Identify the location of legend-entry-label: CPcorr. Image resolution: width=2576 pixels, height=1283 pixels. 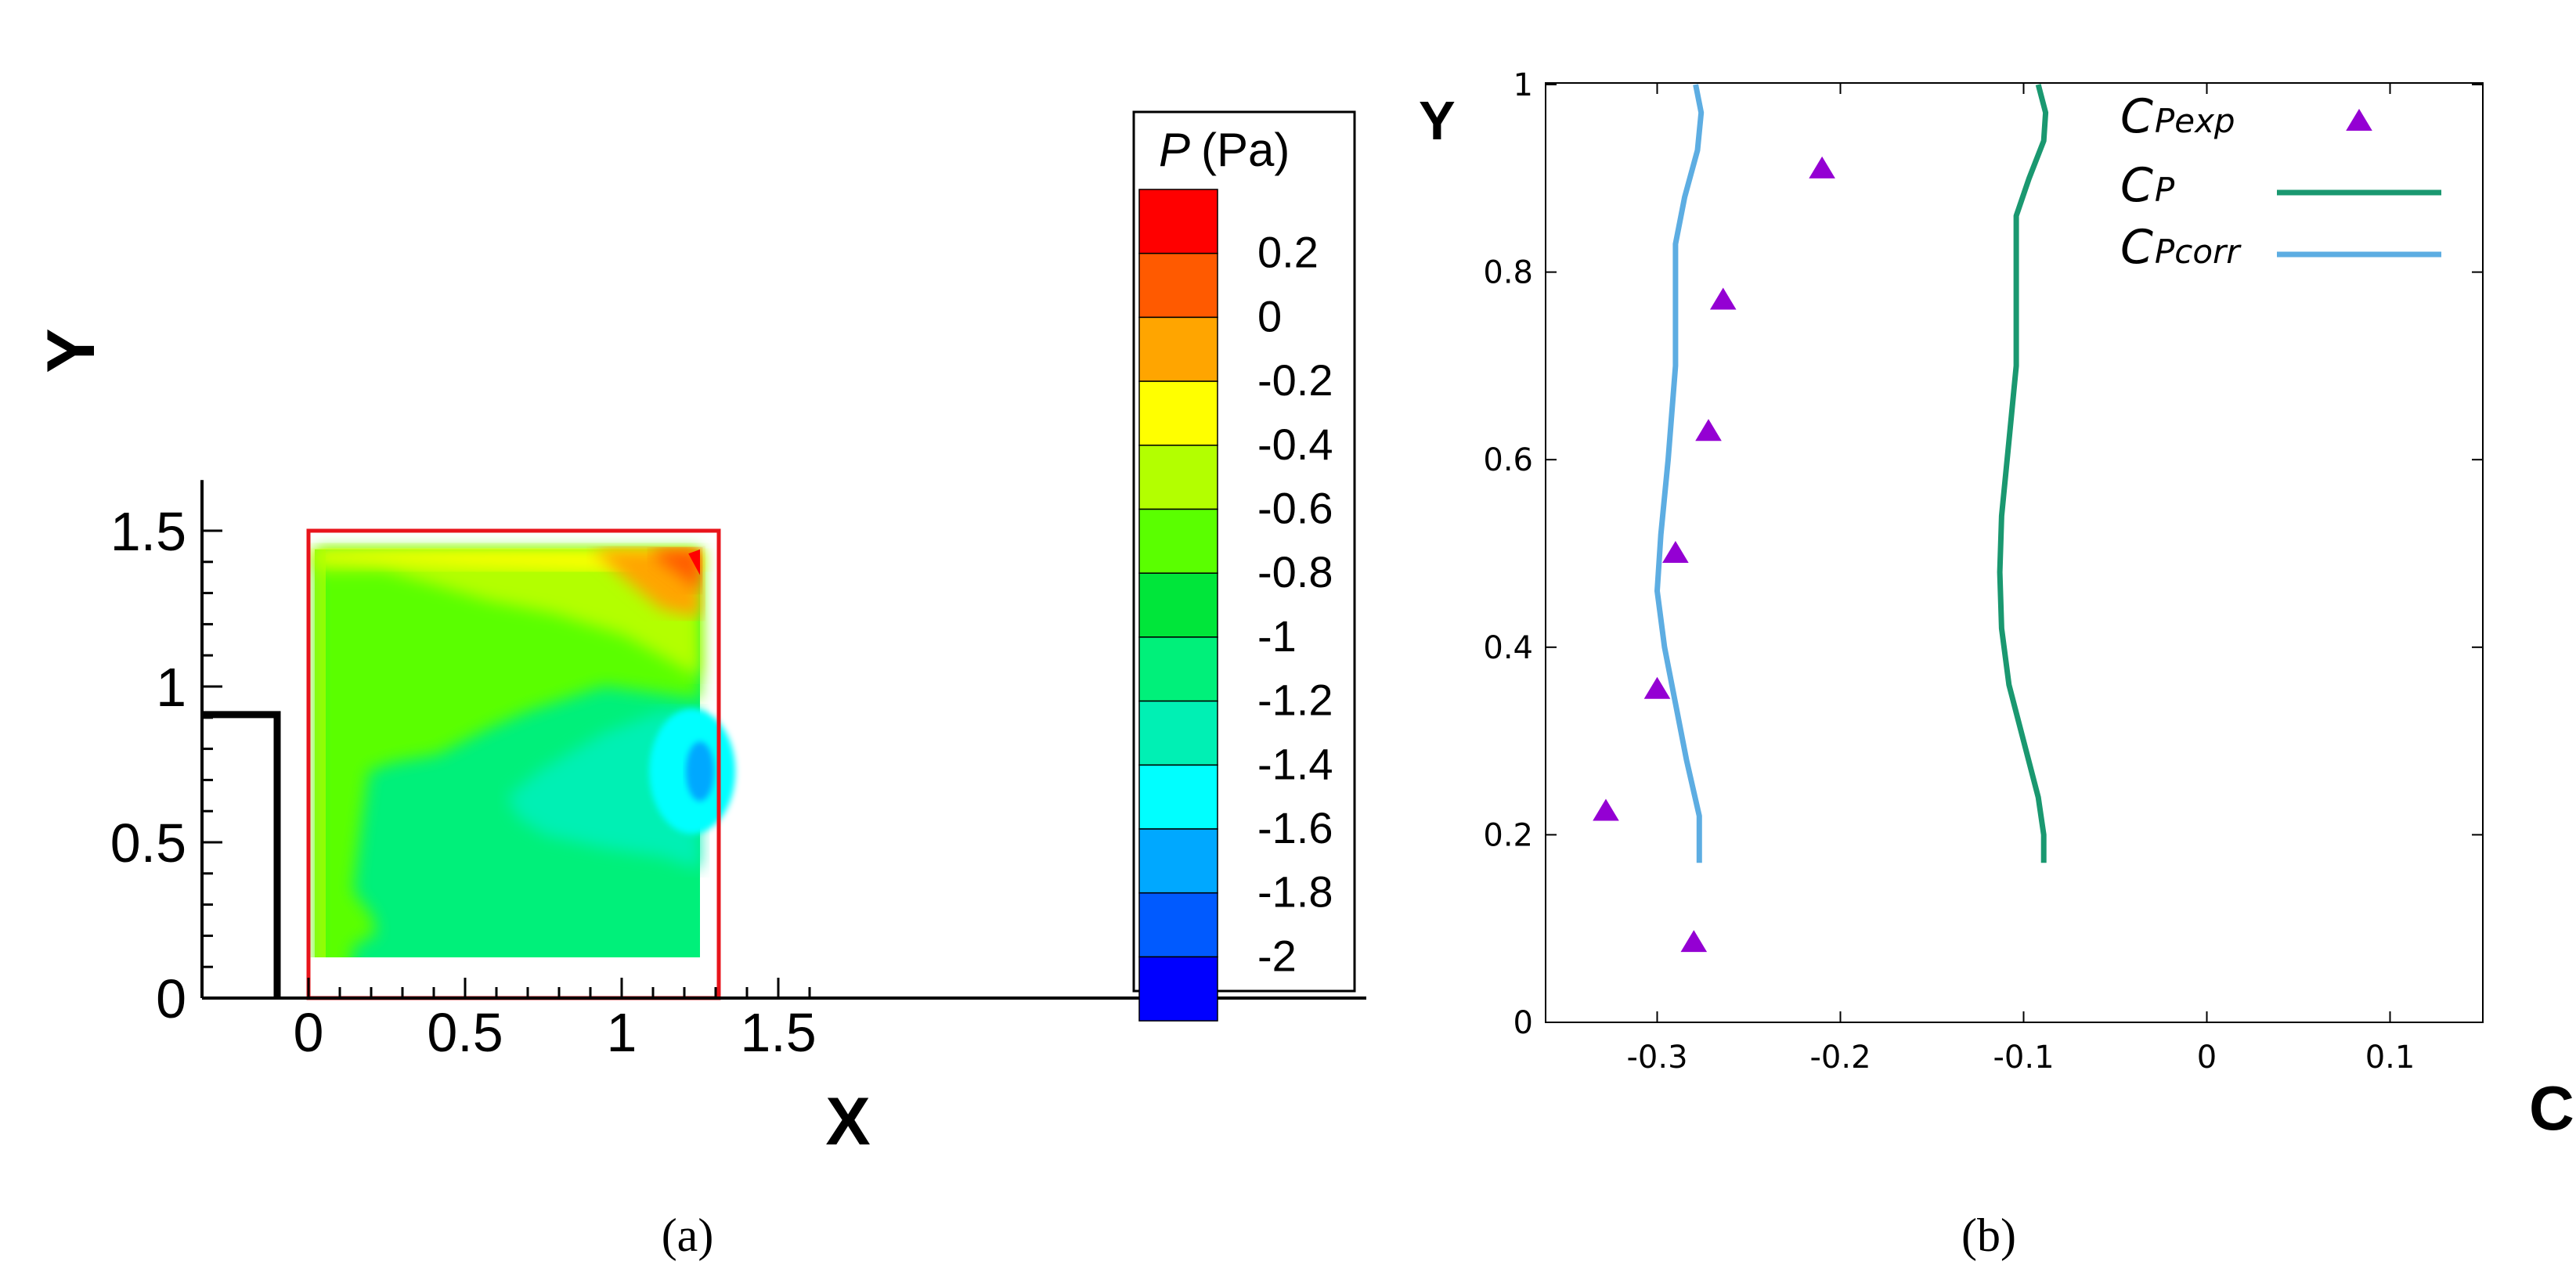
(2181, 247).